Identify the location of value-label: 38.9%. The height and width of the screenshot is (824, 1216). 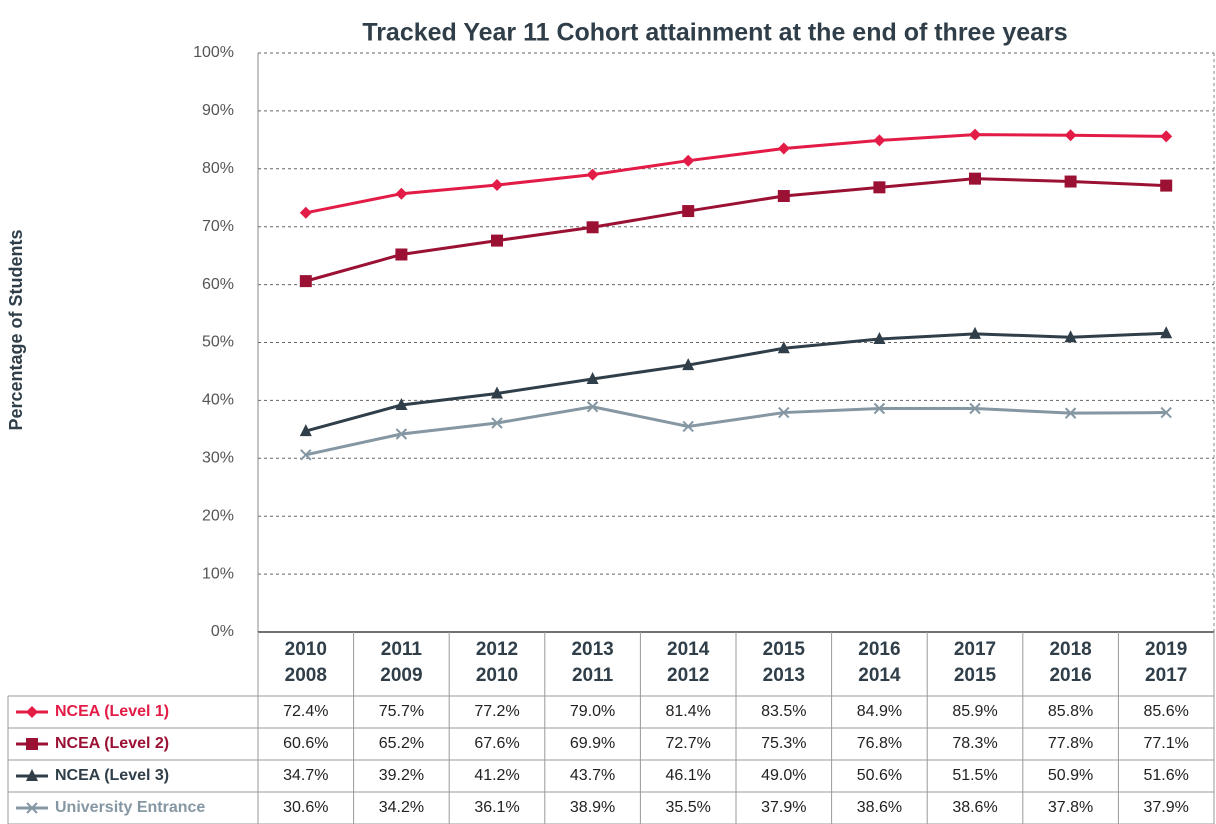
(592, 807).